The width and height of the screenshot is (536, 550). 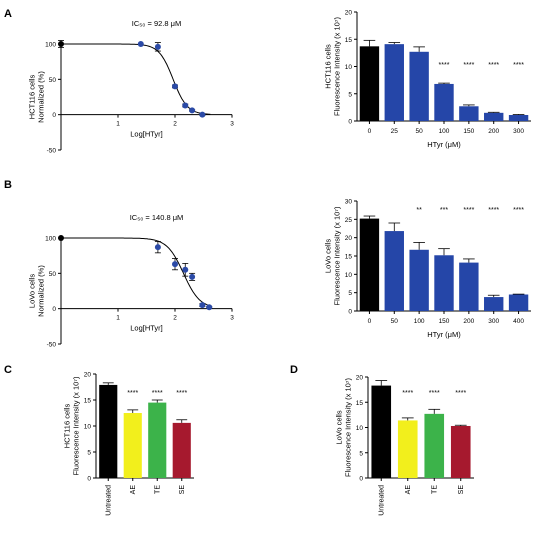 What do you see at coordinates (8, 185) in the screenshot?
I see `panel-label-b: B` at bounding box center [8, 185].